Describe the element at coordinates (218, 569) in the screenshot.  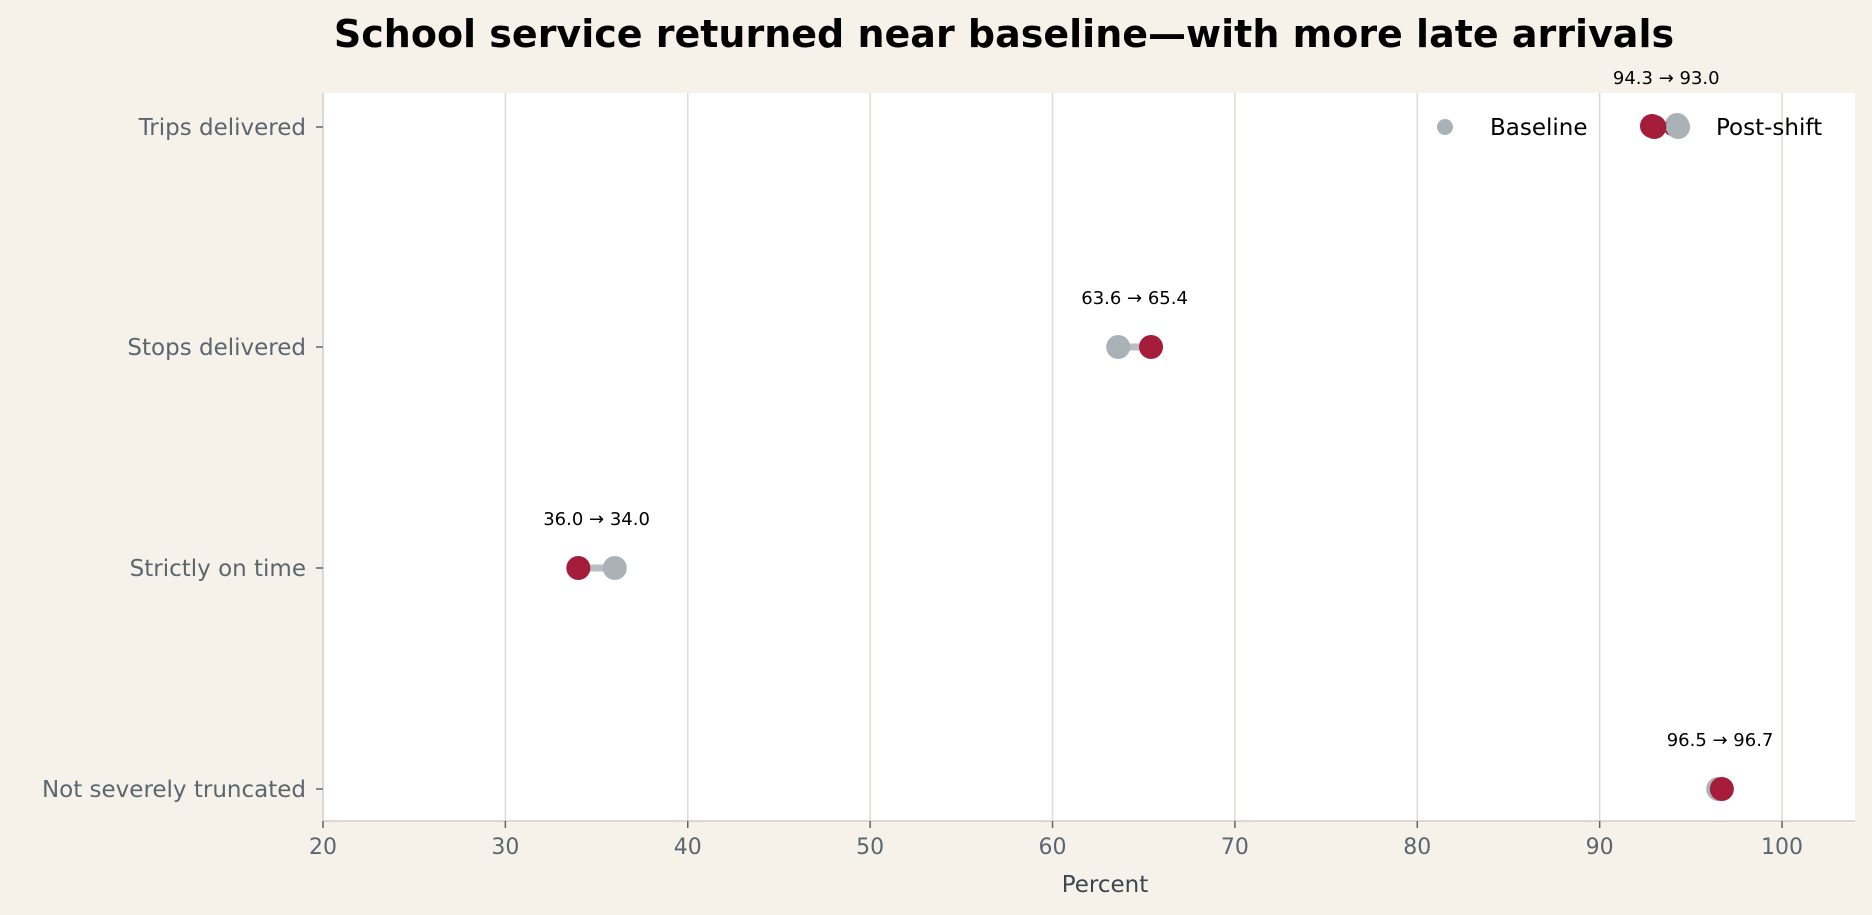
I see `category-label: Strictly on time` at that location.